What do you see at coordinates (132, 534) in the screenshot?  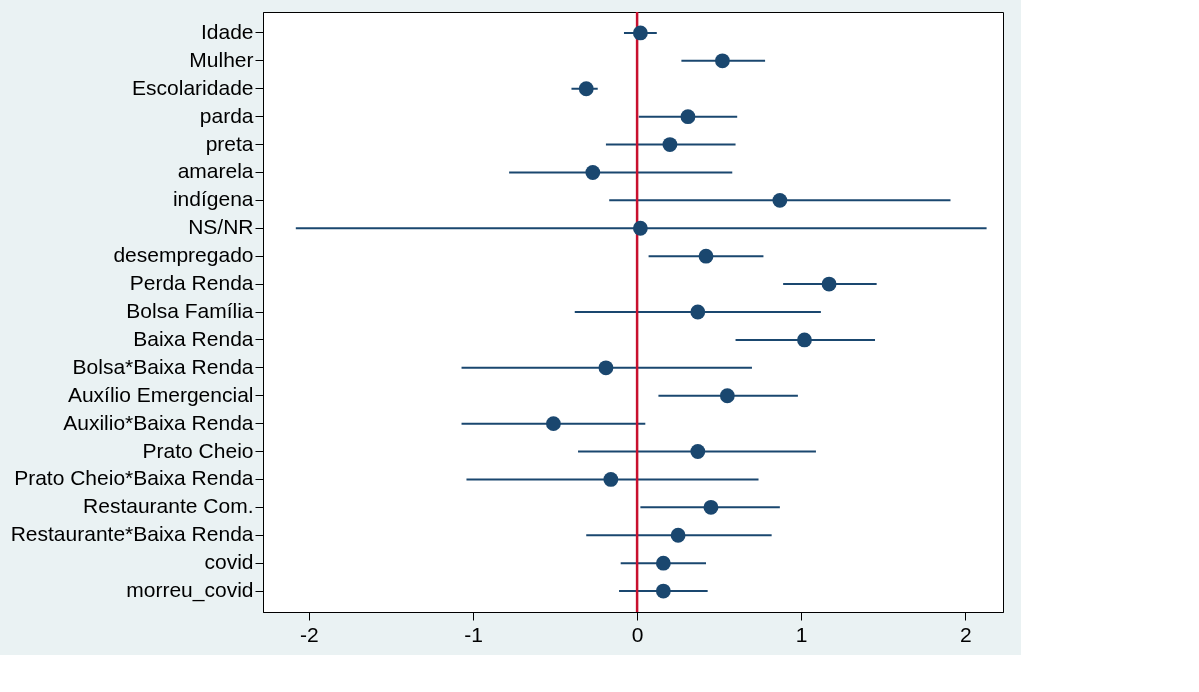 I see `y-tick-label: Restaurante*Baixa Renda` at bounding box center [132, 534].